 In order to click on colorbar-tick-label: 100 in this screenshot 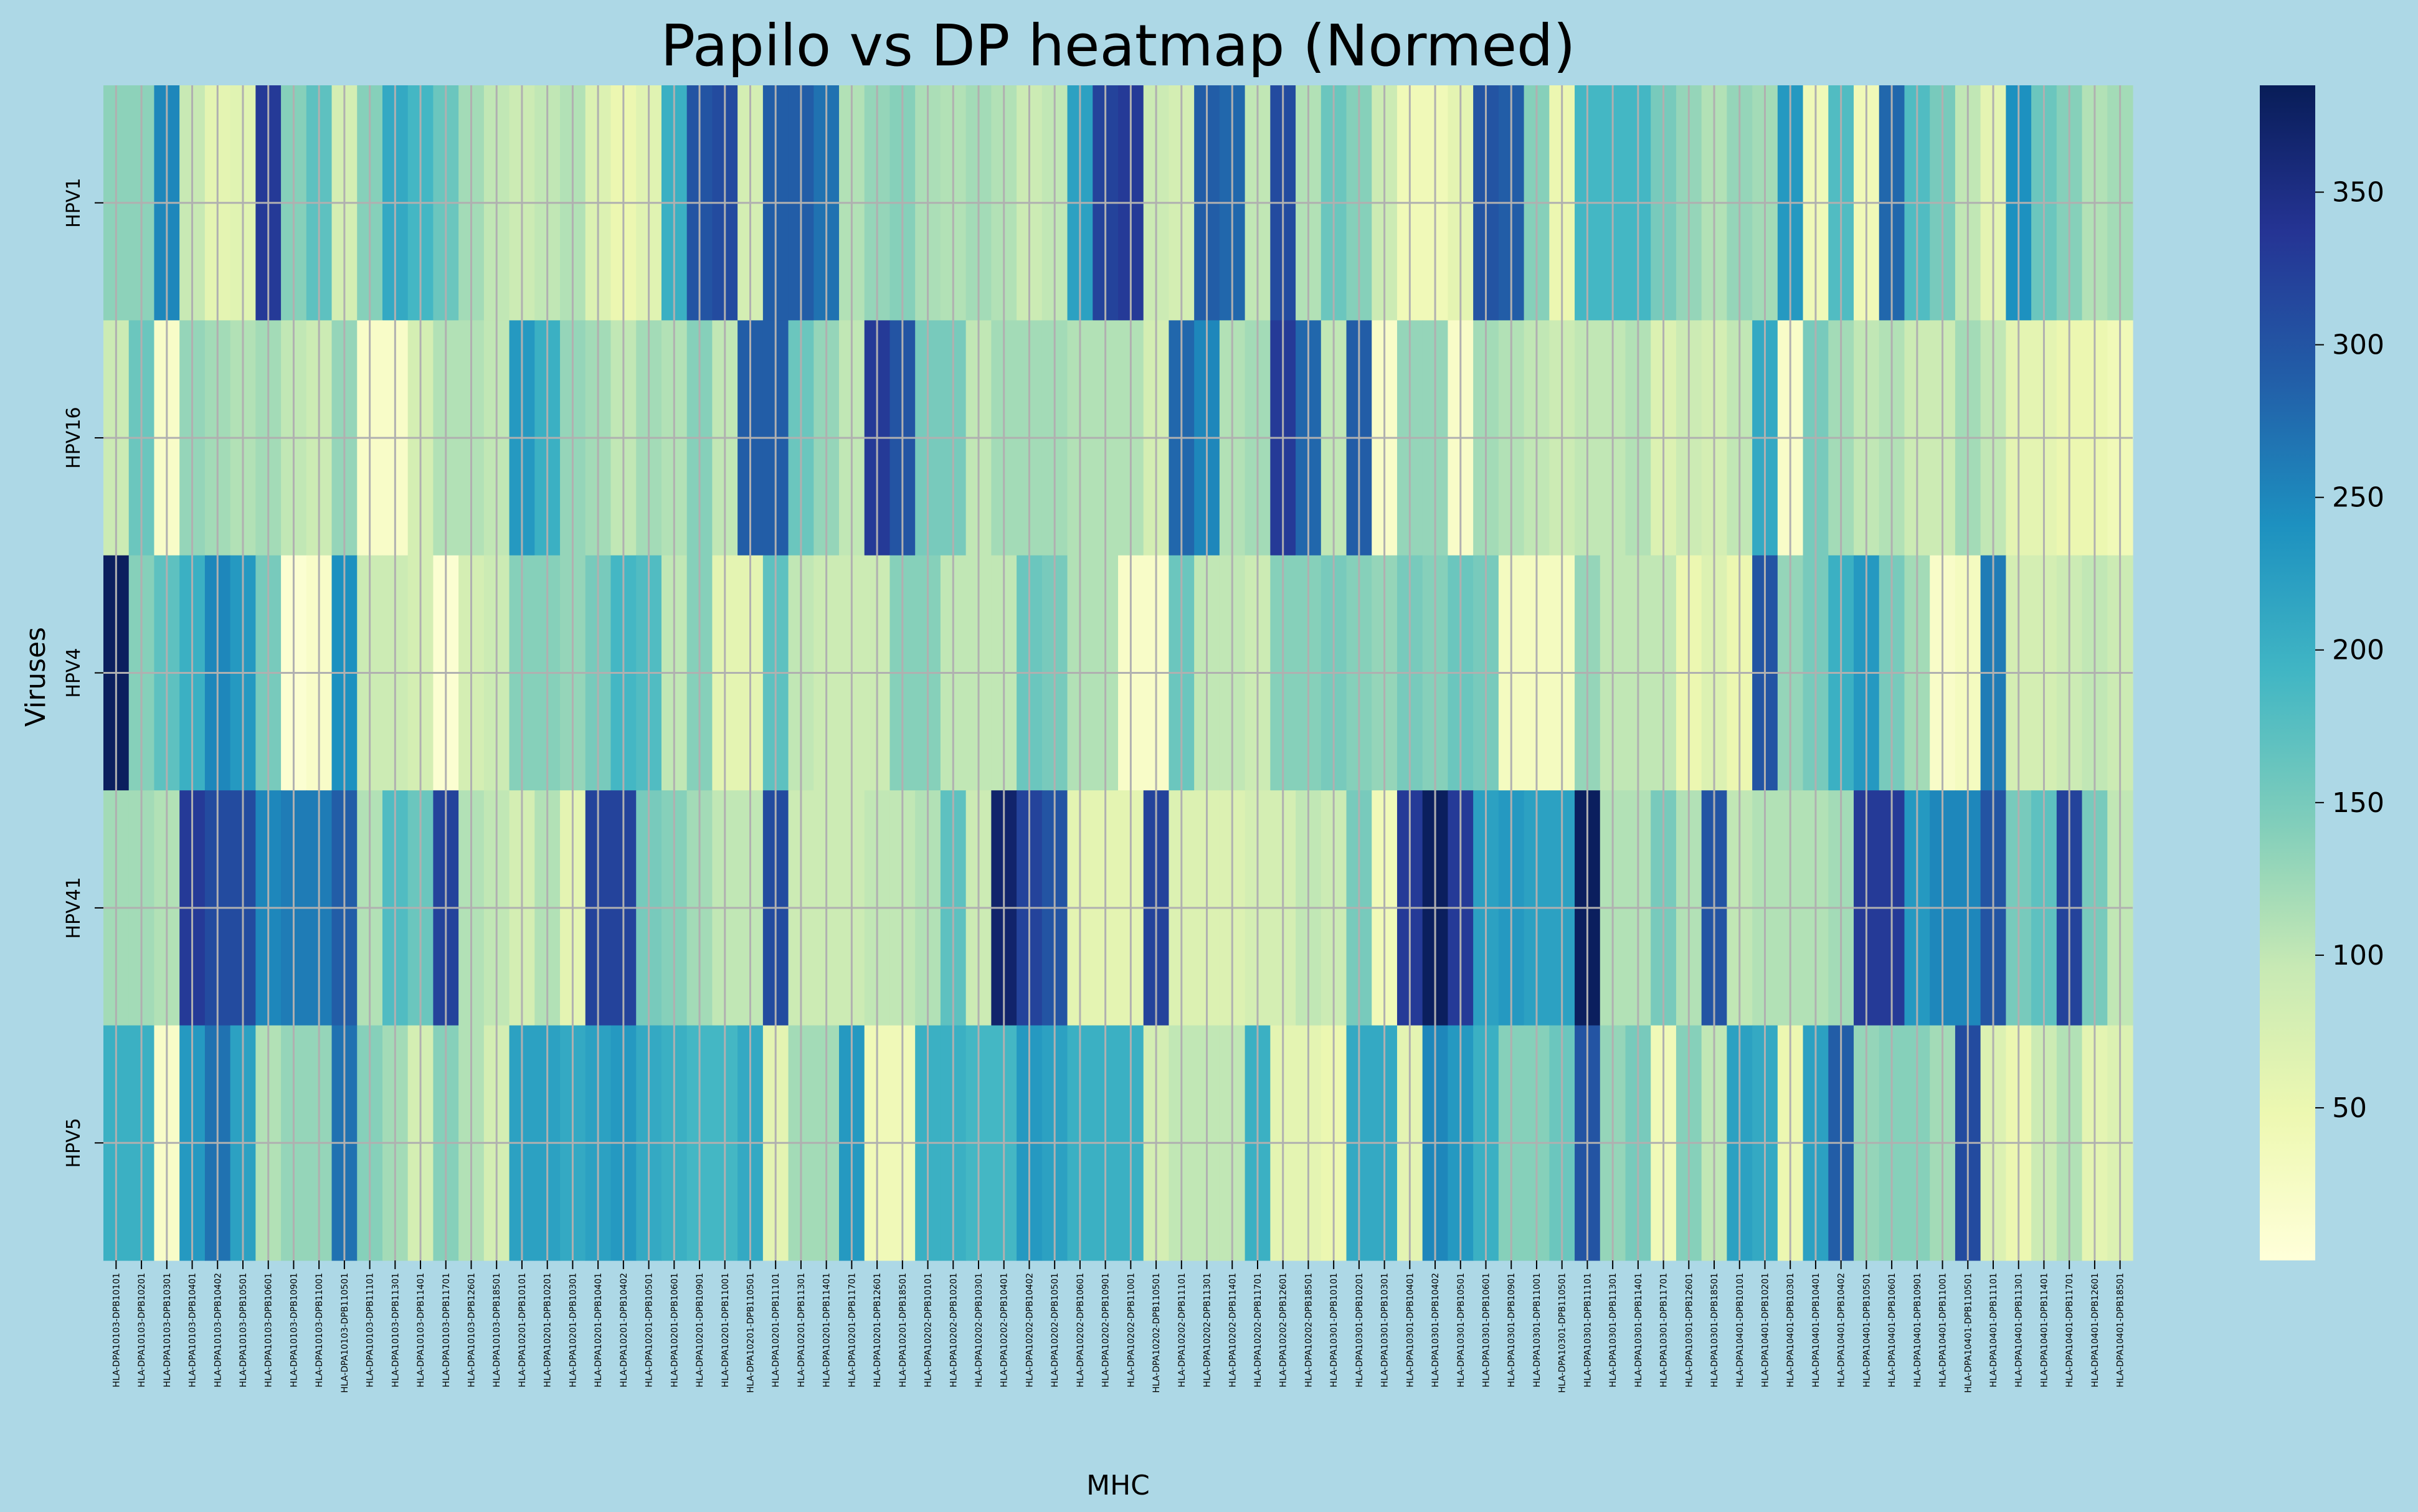, I will do `click(2358, 955)`.